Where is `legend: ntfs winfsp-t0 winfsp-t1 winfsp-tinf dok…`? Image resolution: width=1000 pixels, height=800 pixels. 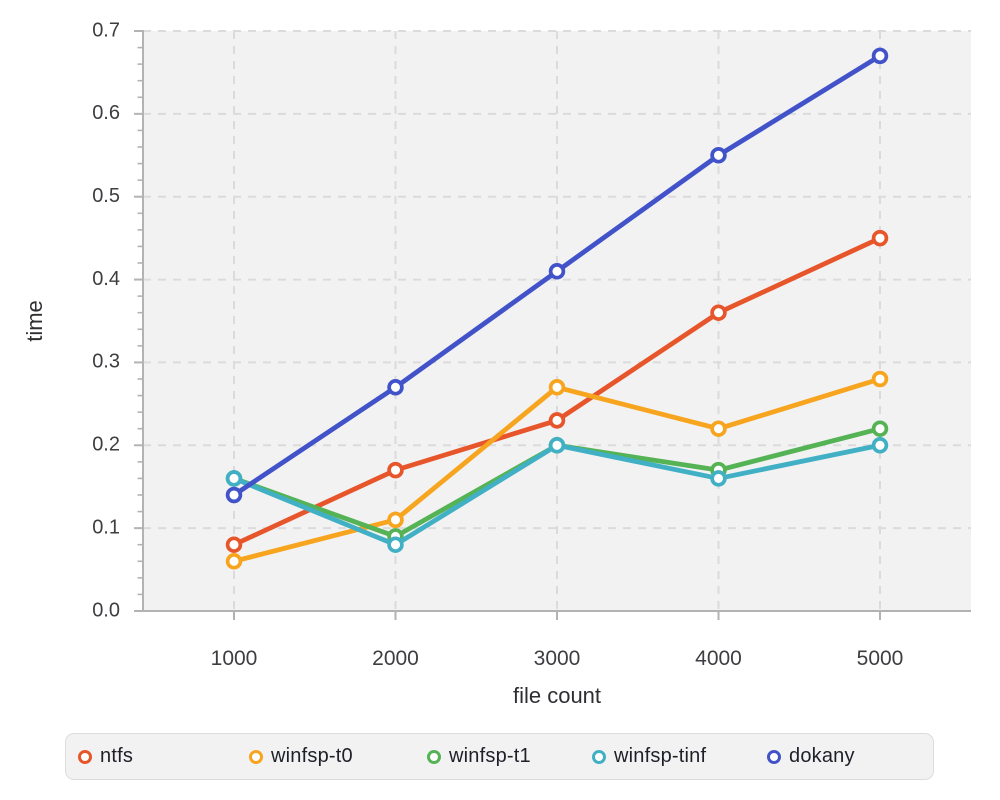 legend: ntfs winfsp-t0 winfsp-t1 winfsp-tinf dok… is located at coordinates (499, 756).